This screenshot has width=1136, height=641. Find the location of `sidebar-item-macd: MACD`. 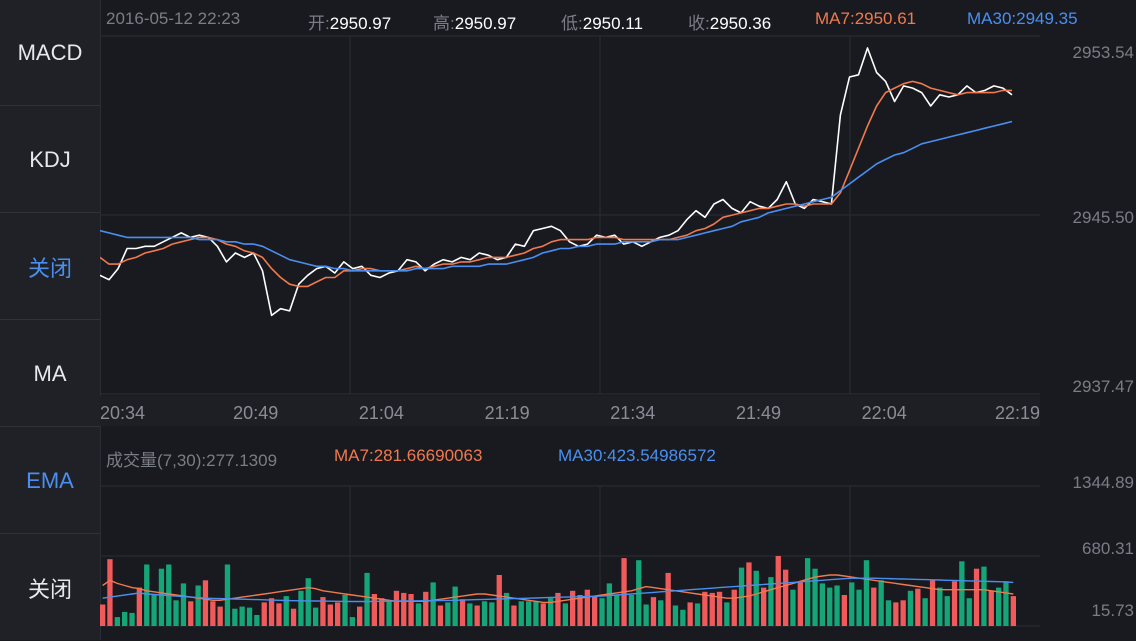

sidebar-item-macd: MACD is located at coordinates (50, 53).